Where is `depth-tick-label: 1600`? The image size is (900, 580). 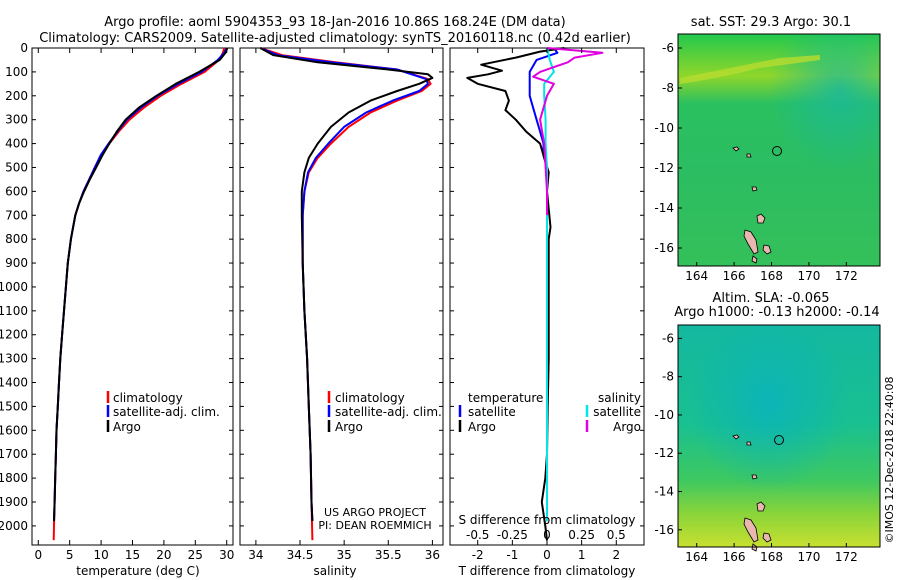
depth-tick-label: 1600 is located at coordinates (14, 430).